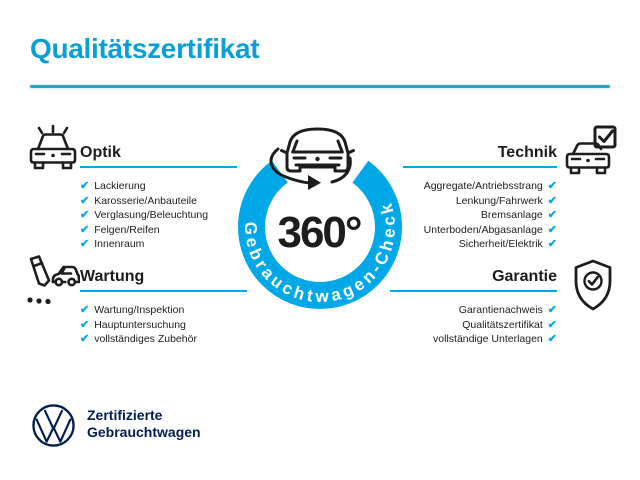 This screenshot has height=480, width=640. Describe the element at coordinates (113, 186) in the screenshot. I see `list-item: ✔ Lackierung` at that location.